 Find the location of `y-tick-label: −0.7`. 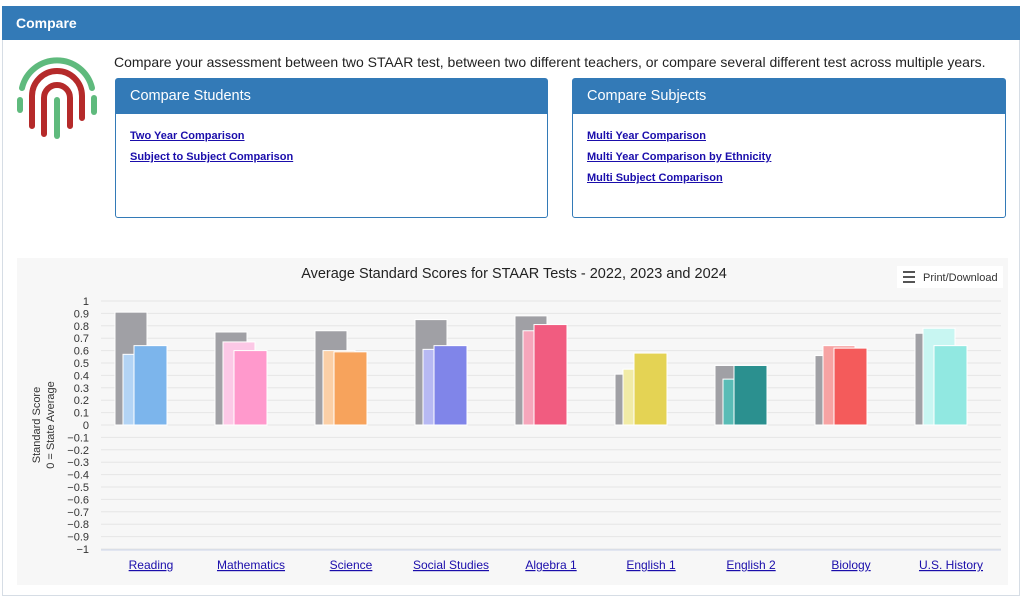

y-tick-label: −0.7 is located at coordinates (78, 513).